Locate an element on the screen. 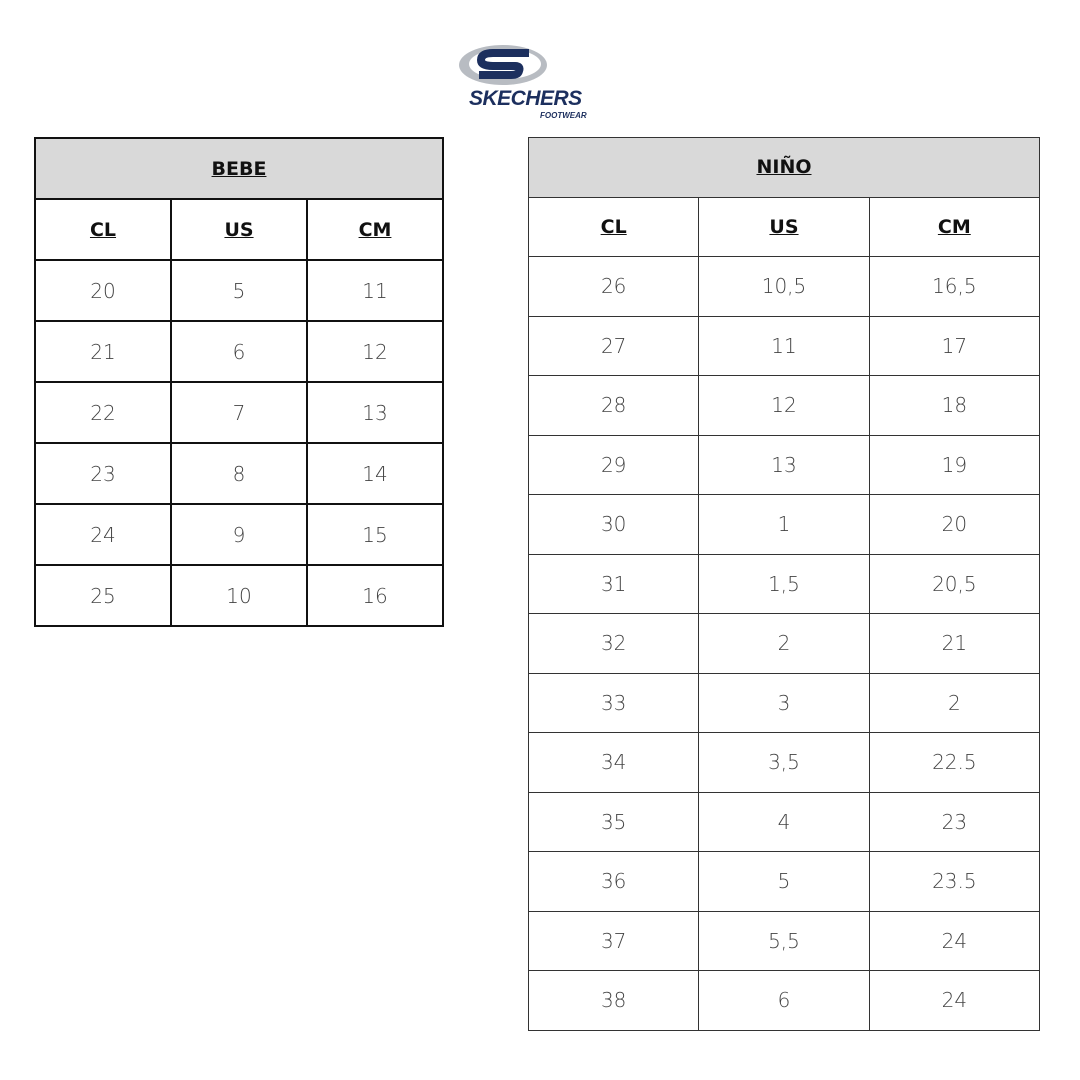 The image size is (1080, 1080). table-cell: 5,5 is located at coordinates (784, 940).